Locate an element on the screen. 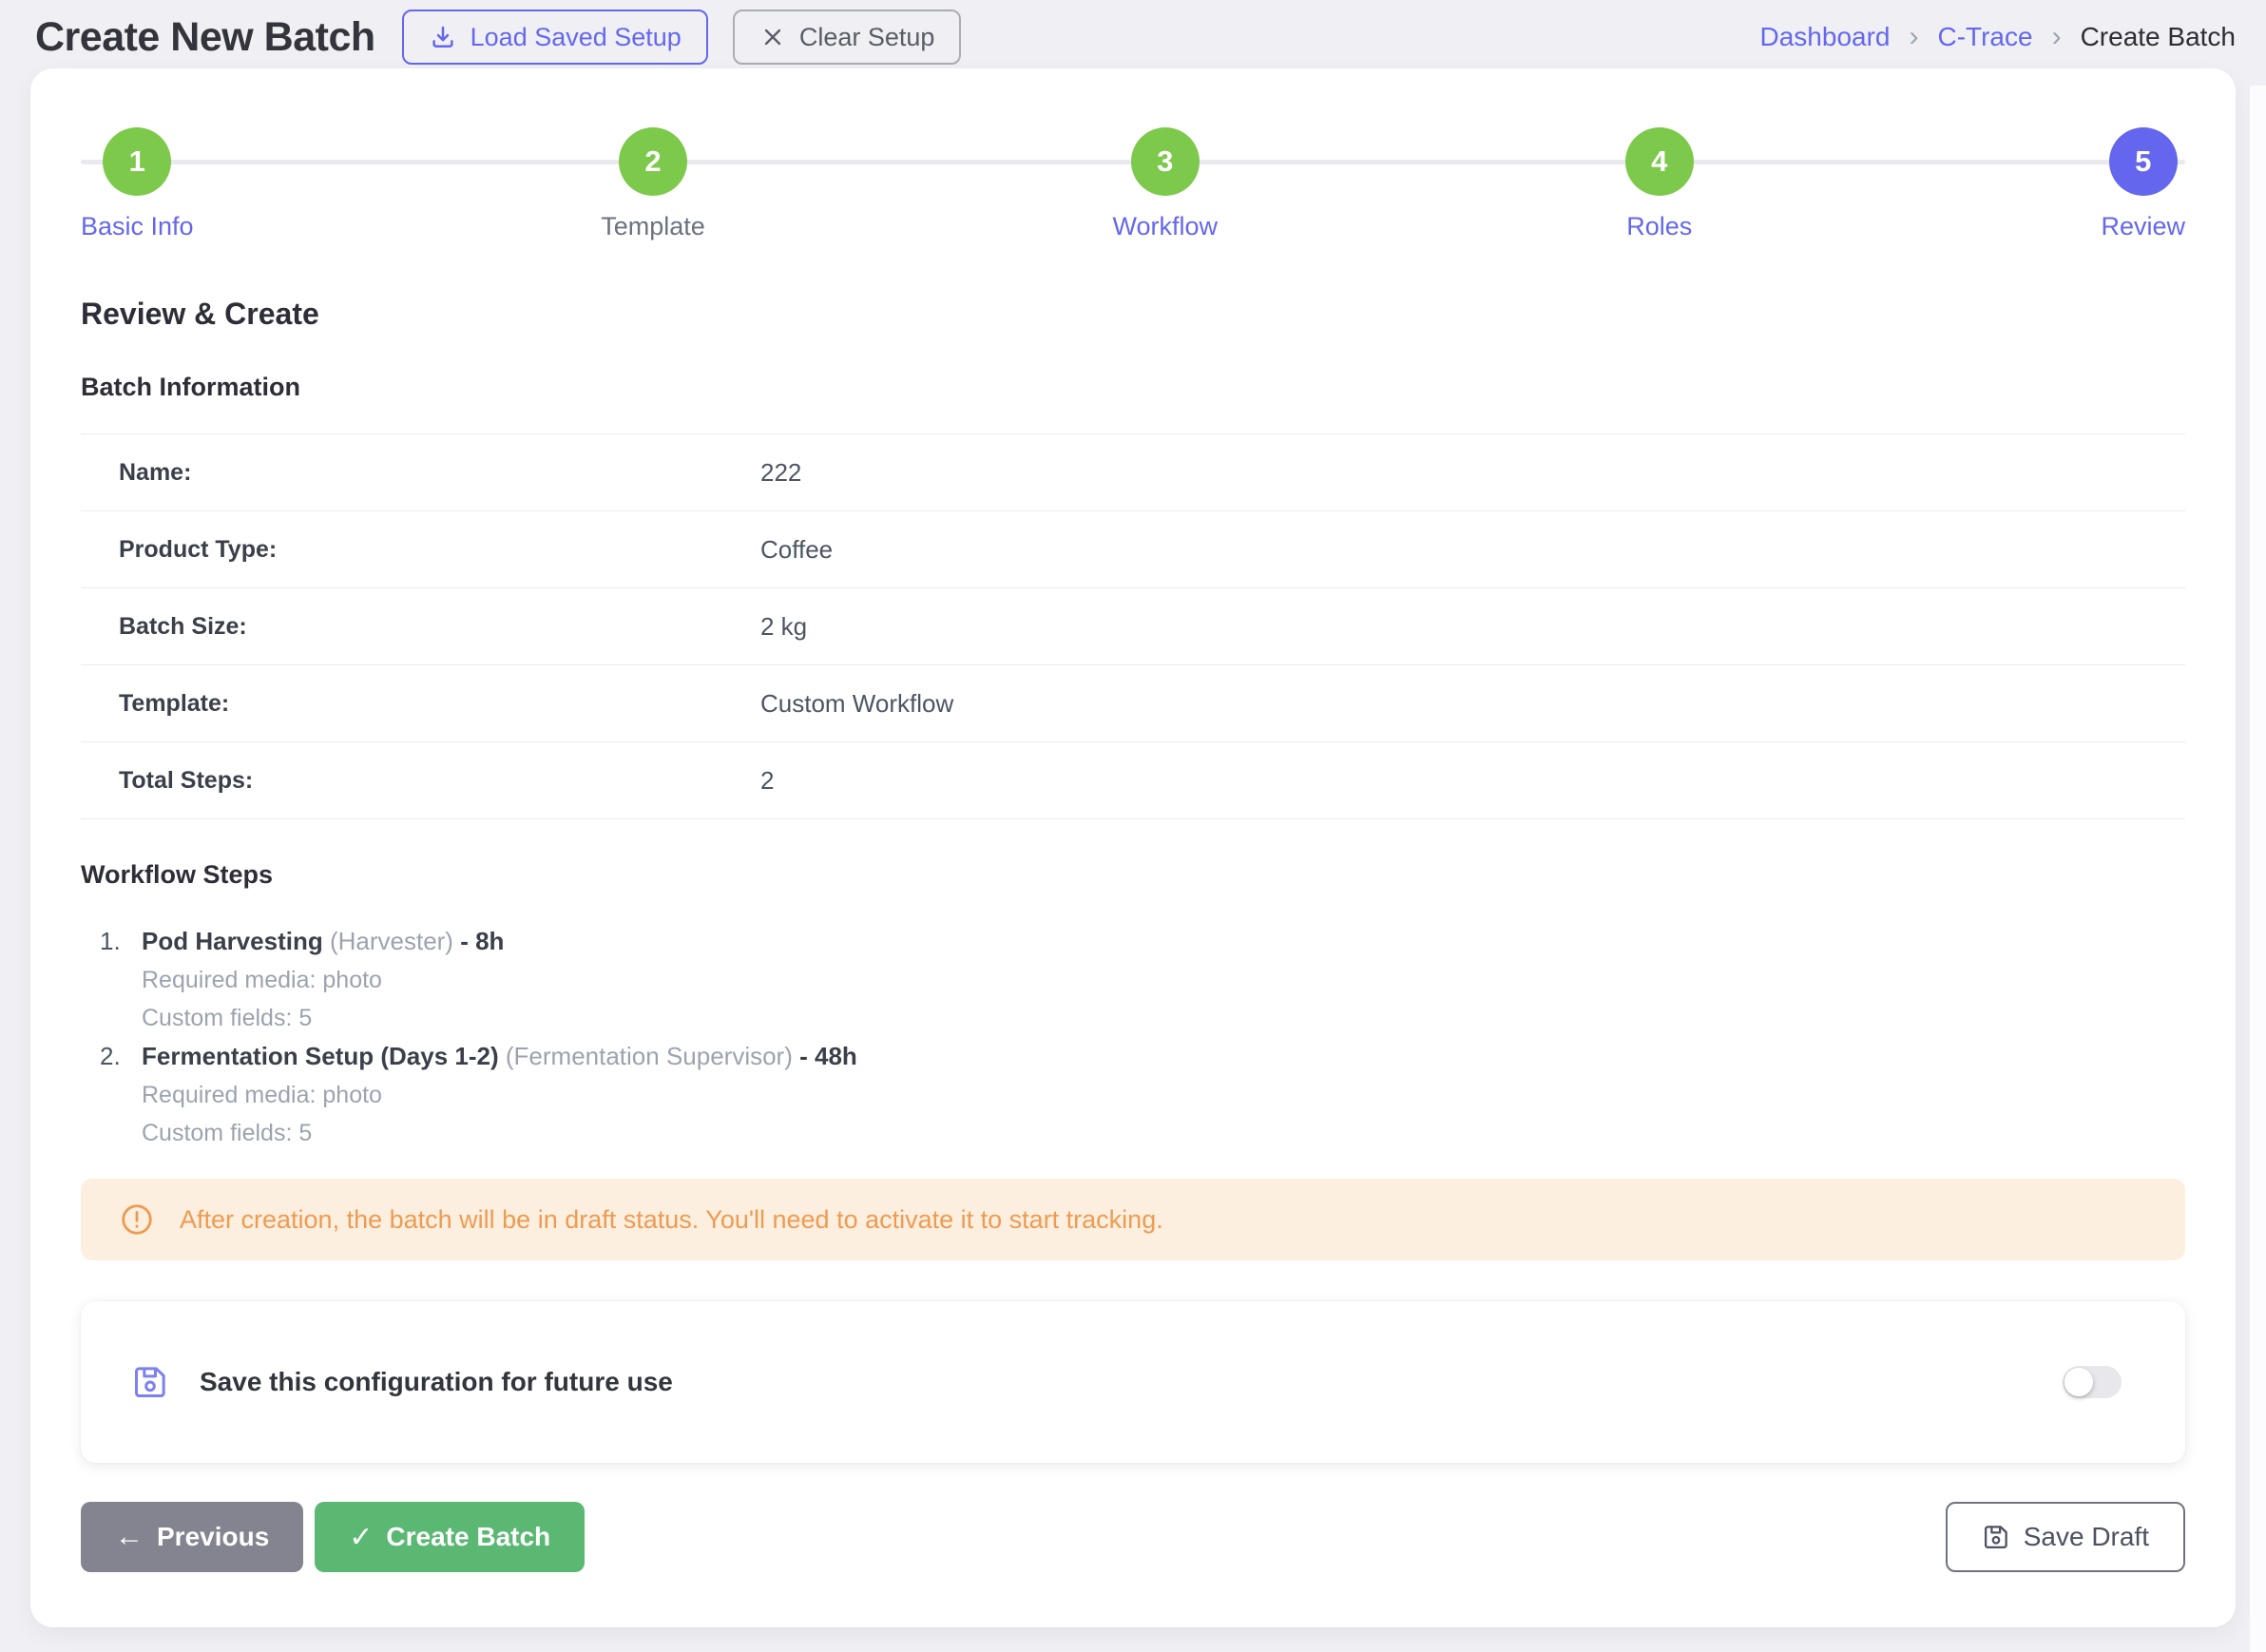 The image size is (2266, 1652). load-saved-setup-label: Load Saved Setup is located at coordinates (576, 36).